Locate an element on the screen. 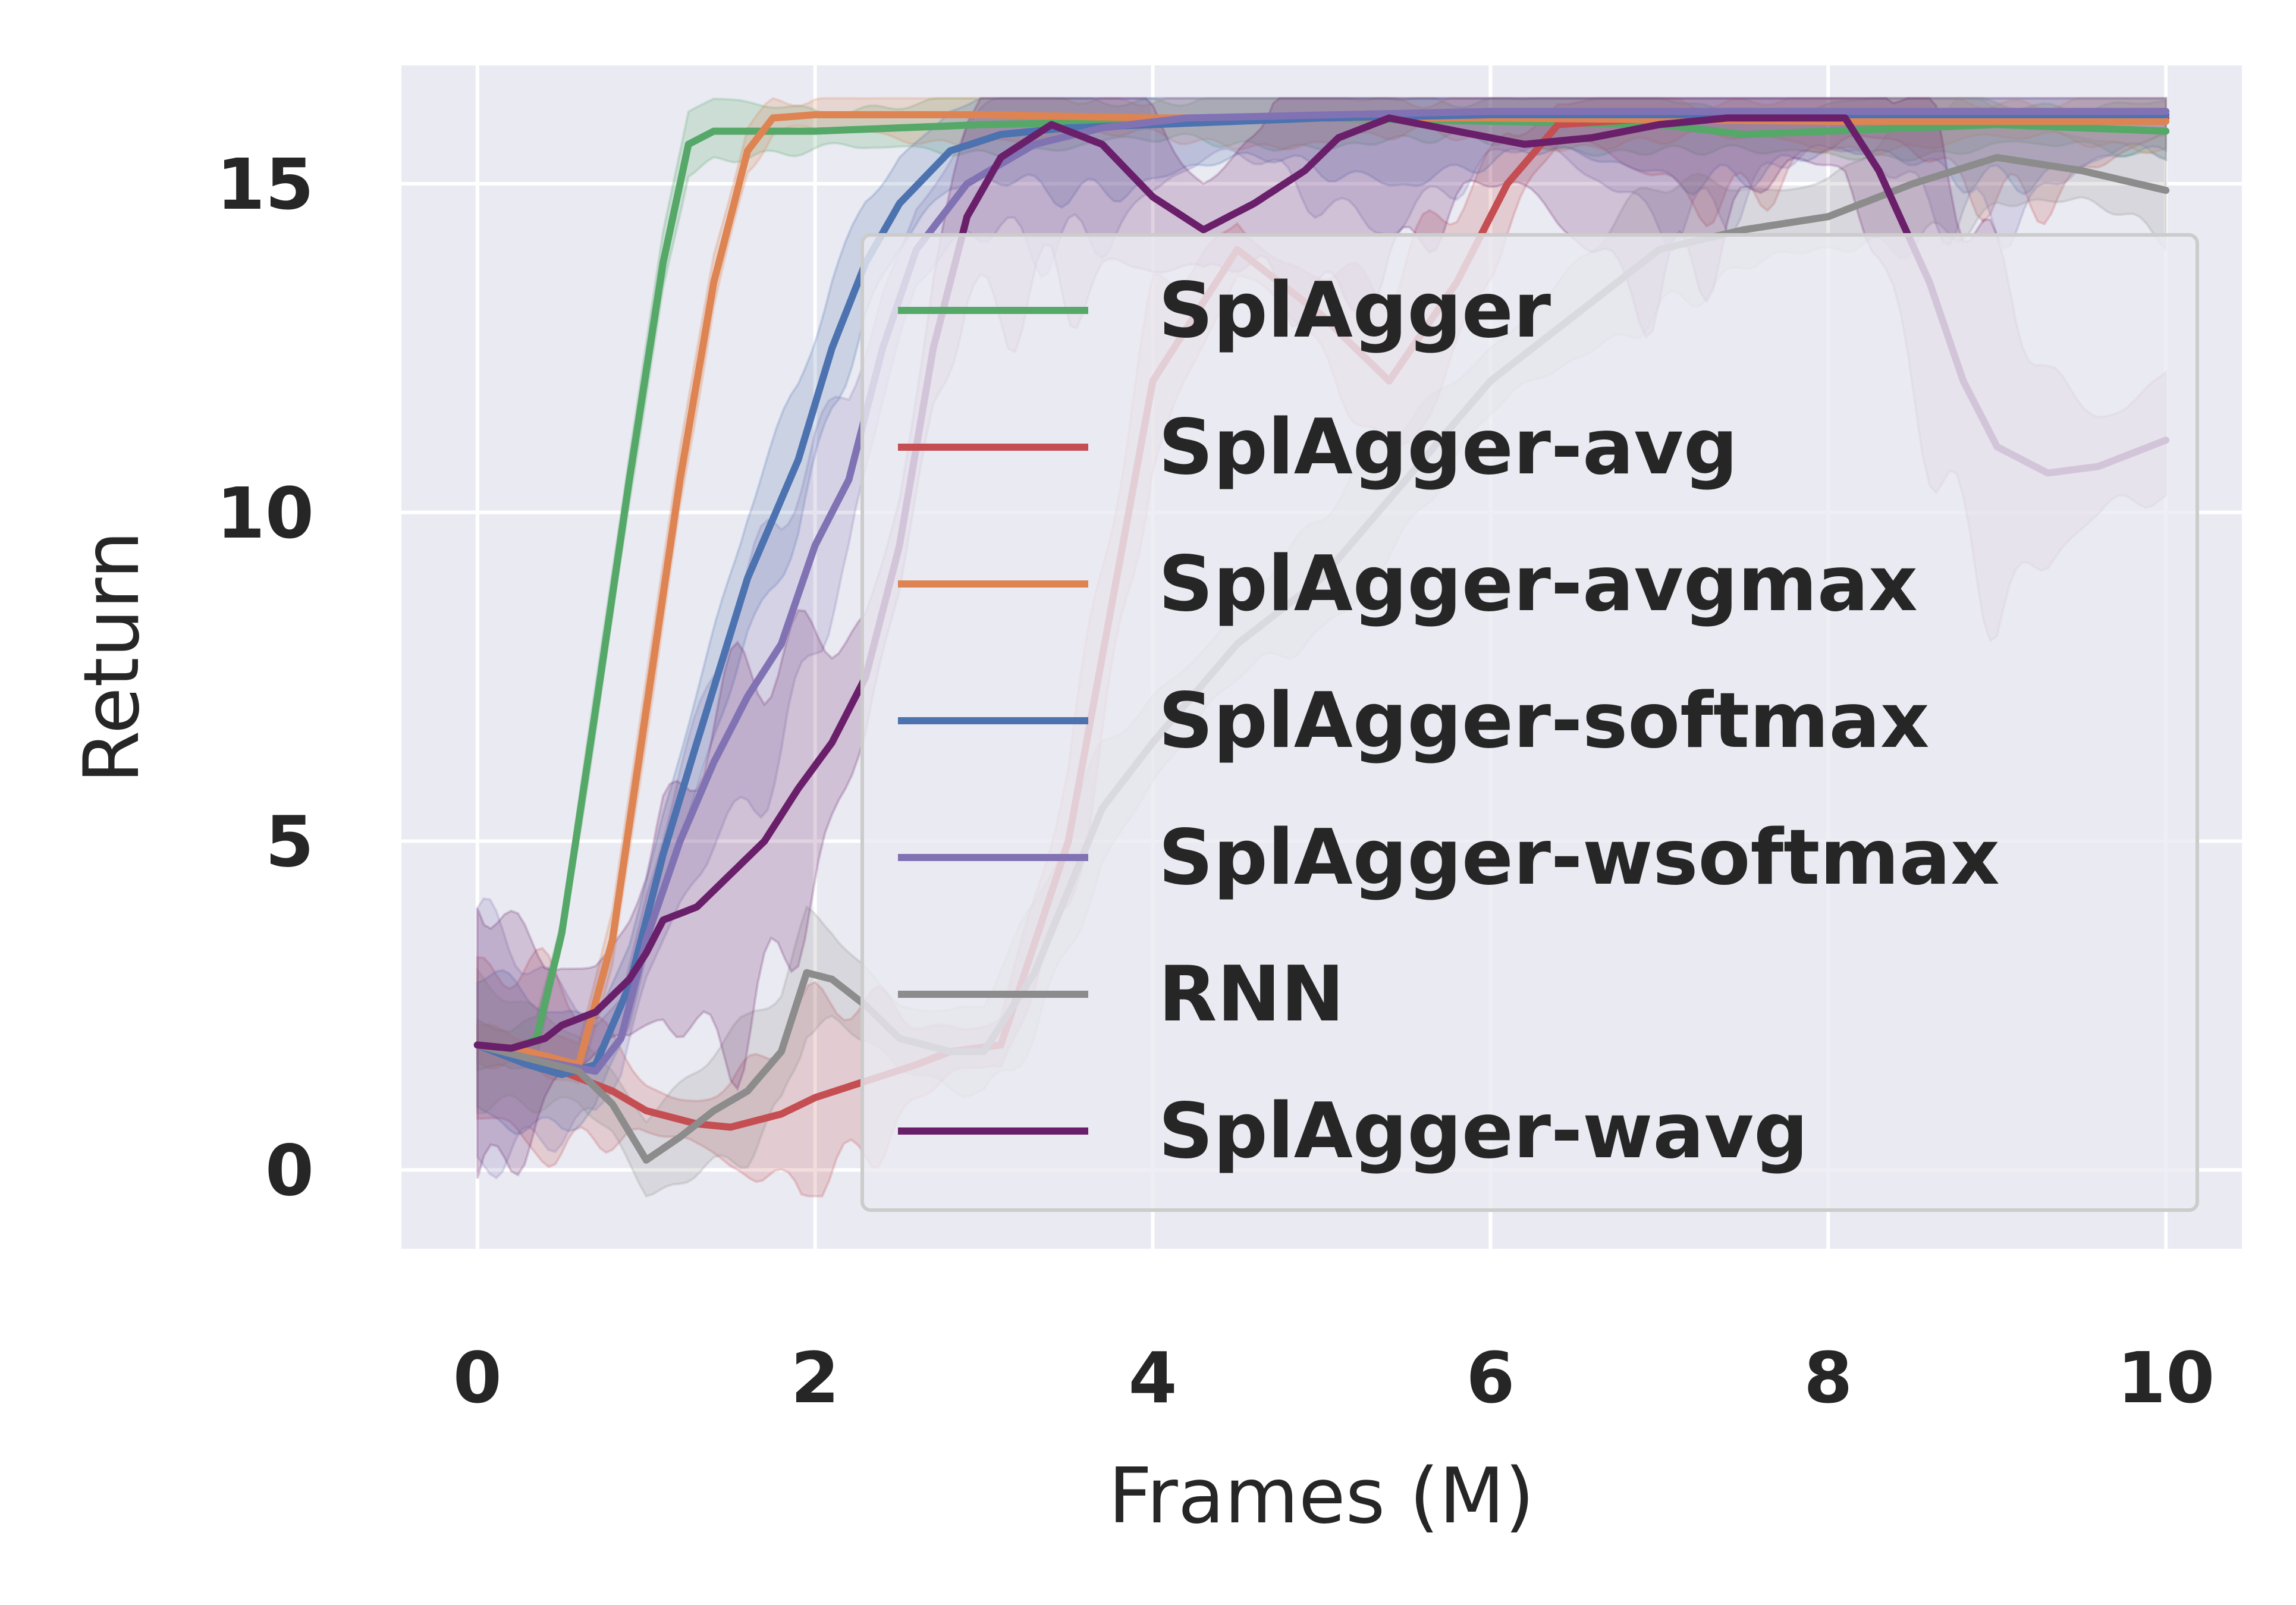 This screenshot has width=2296, height=1605. x-tick-label: 4 is located at coordinates (1153, 1378).